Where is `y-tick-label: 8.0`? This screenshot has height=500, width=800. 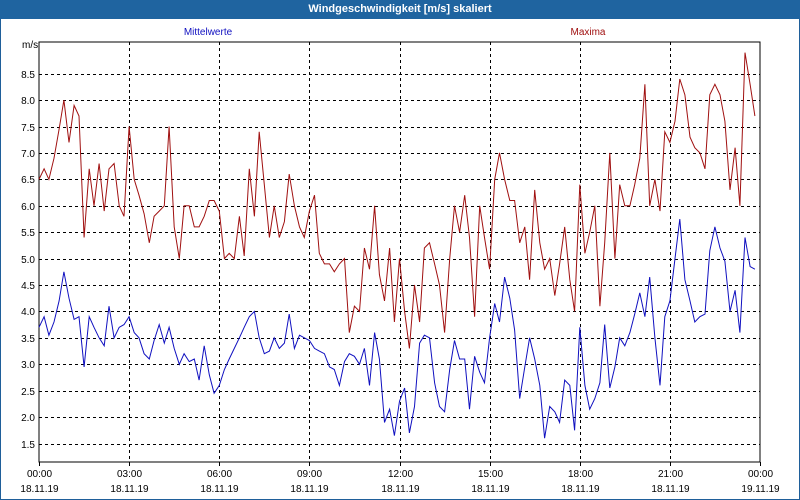 y-tick-label: 8.0 is located at coordinates (28, 101).